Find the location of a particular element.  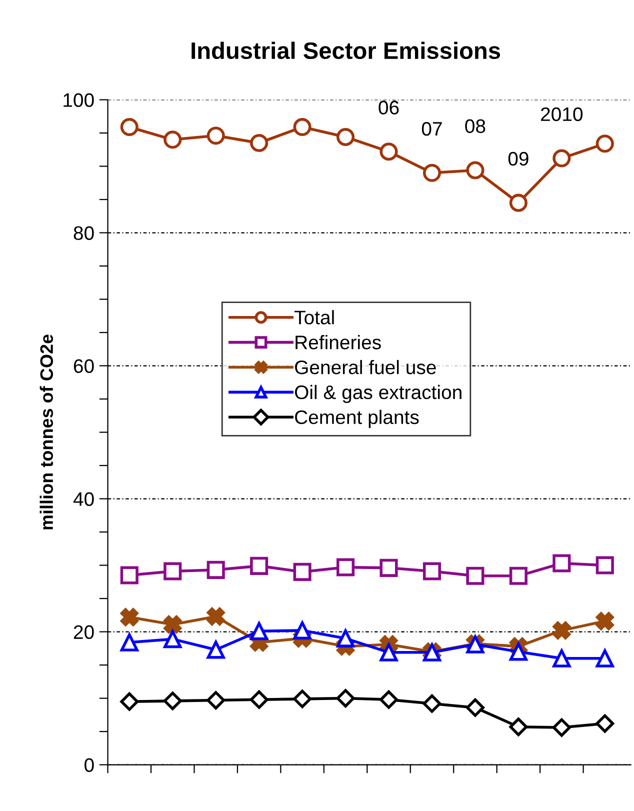

legend-label: Total is located at coordinates (314, 317).